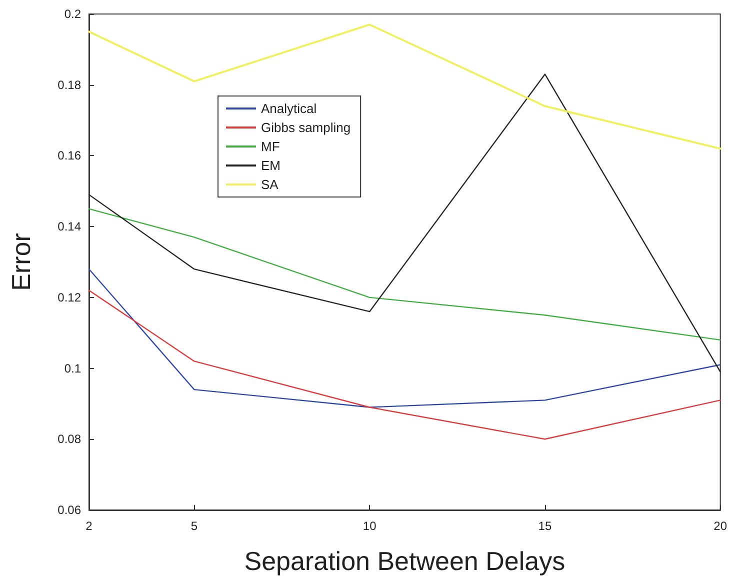  I want to click on x-tick-label: 15, so click(545, 526).